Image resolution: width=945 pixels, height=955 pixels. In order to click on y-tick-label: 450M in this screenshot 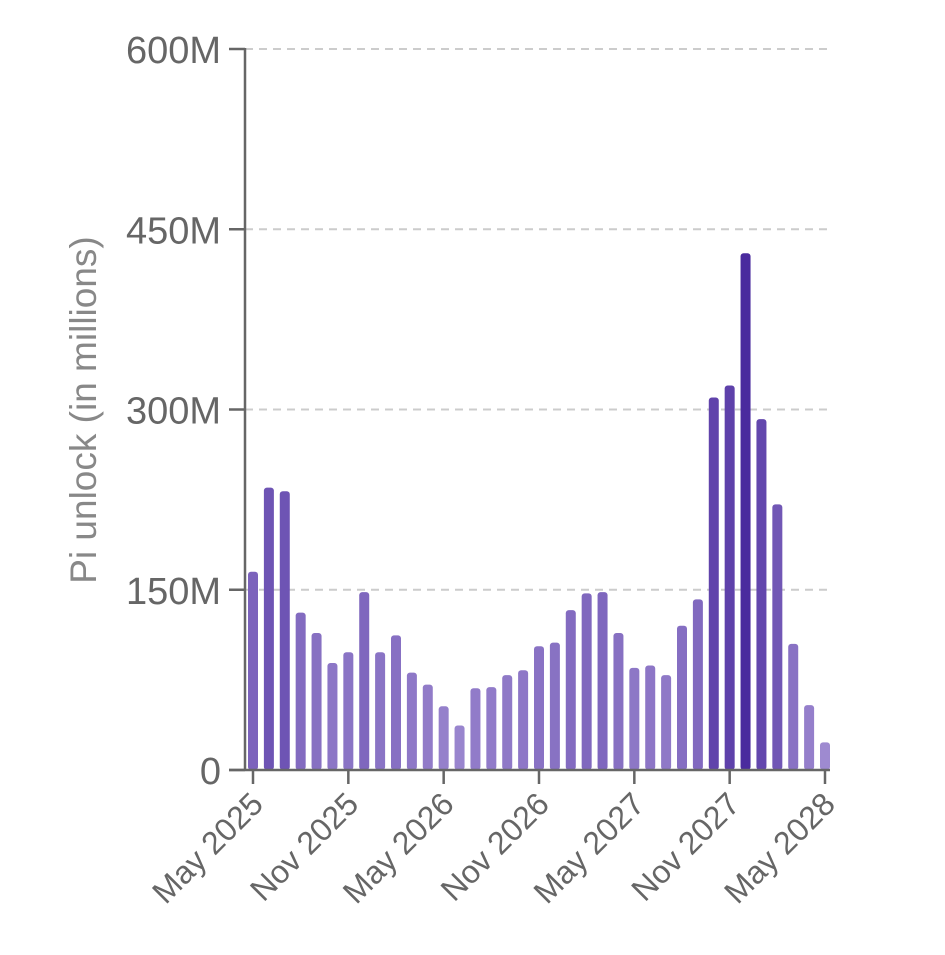, I will do `click(173, 231)`.